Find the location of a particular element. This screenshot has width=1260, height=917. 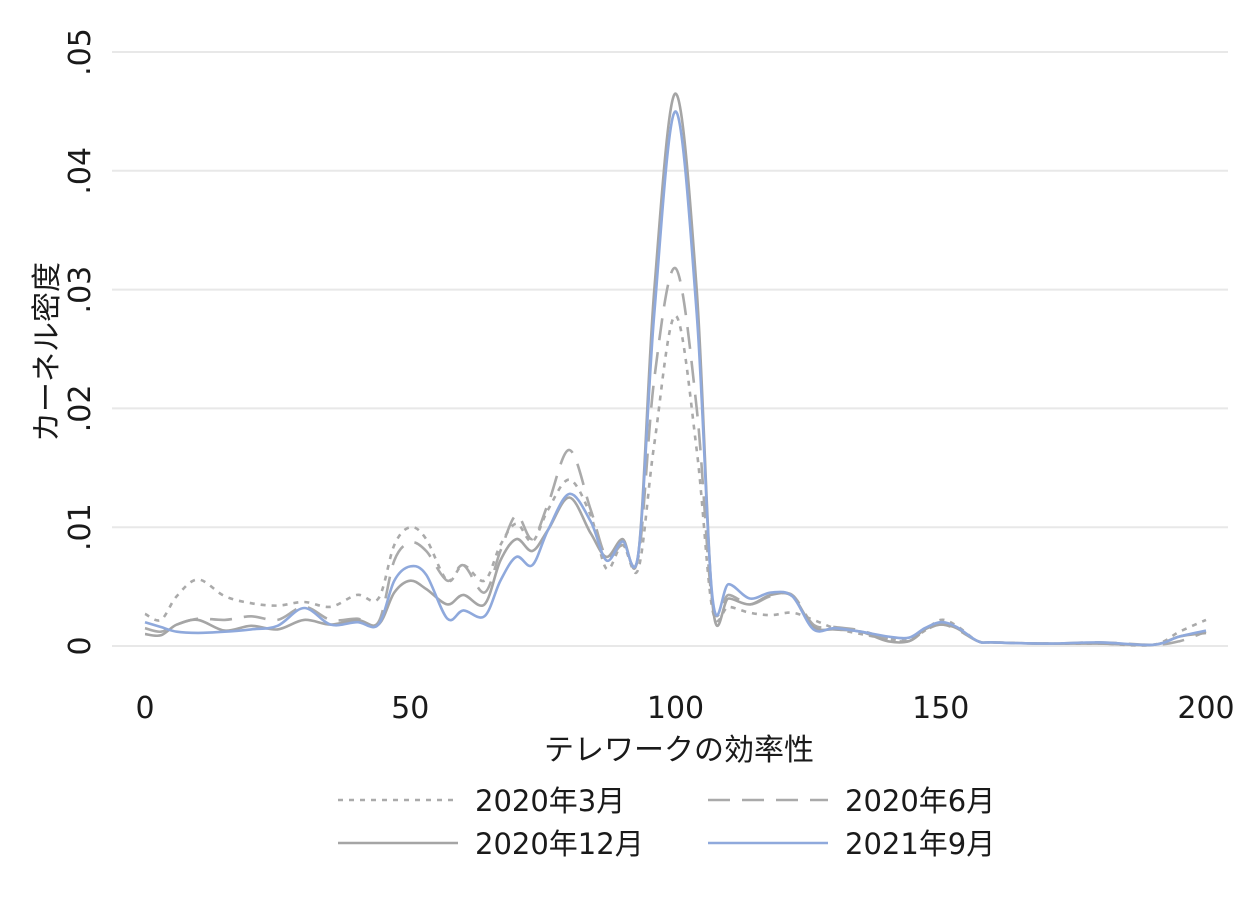

x-tick-label: 50 is located at coordinates (410, 708).